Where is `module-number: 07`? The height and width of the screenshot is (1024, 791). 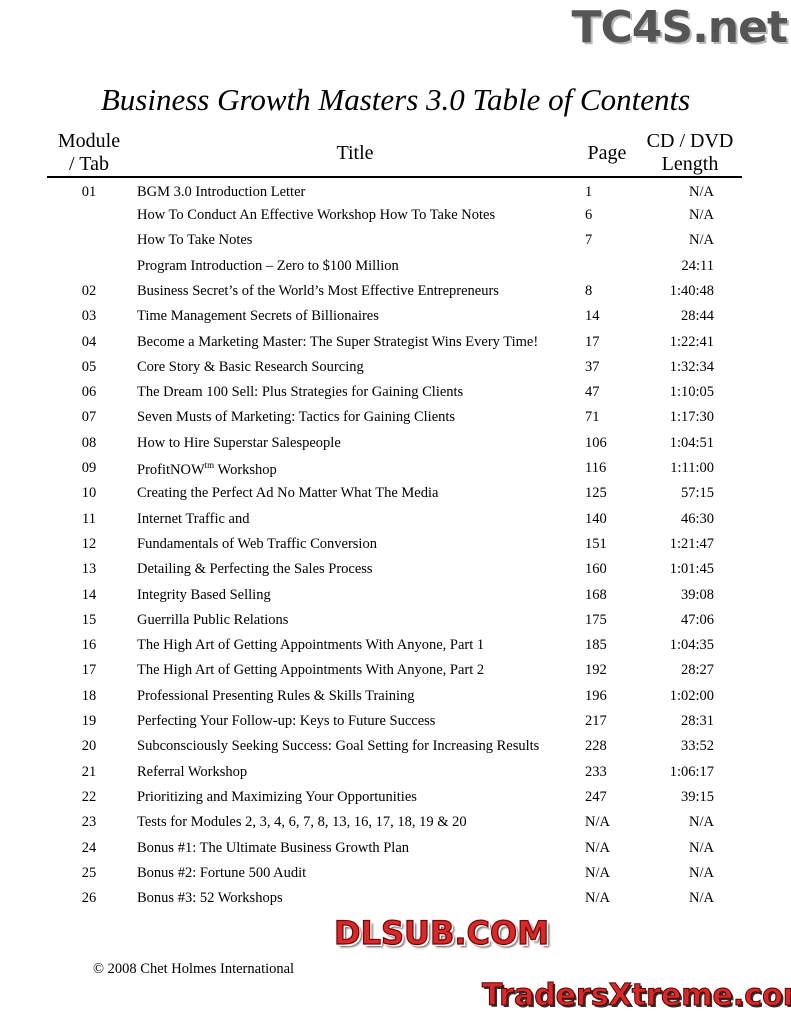
module-number: 07 is located at coordinates (89, 417).